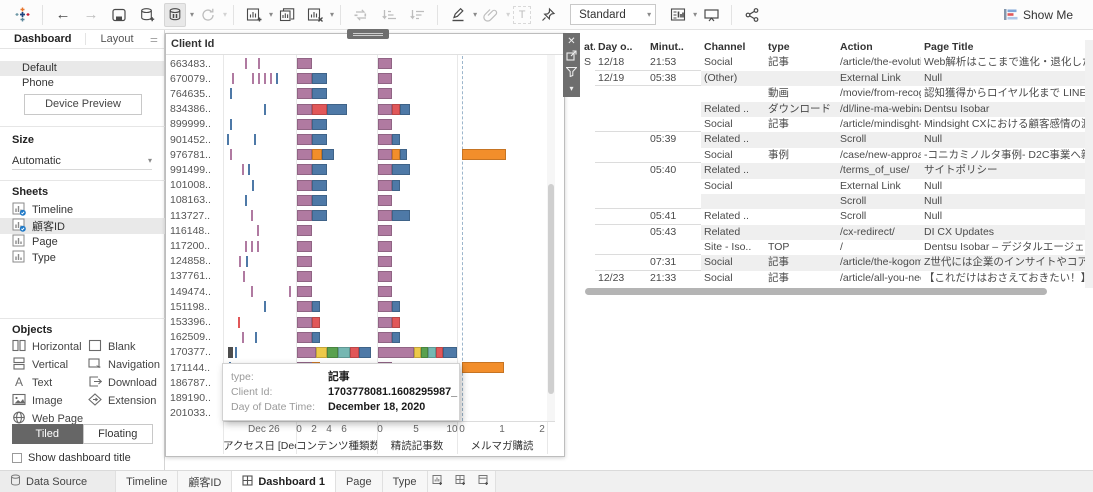  What do you see at coordinates (816, 291) in the screenshot?
I see `table-horizontal-scrollbar` at bounding box center [816, 291].